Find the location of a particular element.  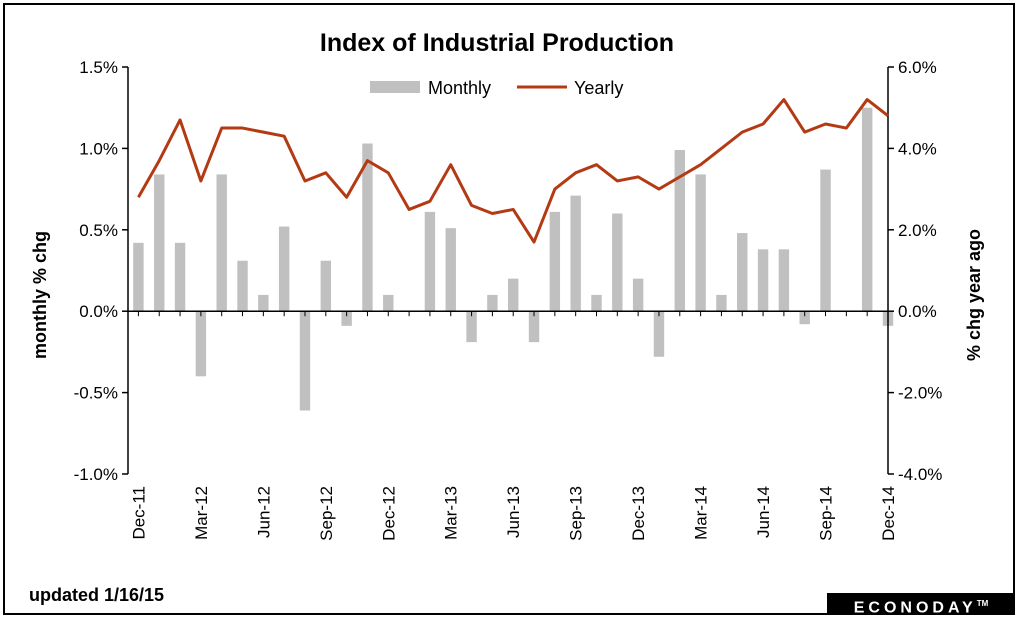

tick-label-left: -0.5% is located at coordinates (96, 393).